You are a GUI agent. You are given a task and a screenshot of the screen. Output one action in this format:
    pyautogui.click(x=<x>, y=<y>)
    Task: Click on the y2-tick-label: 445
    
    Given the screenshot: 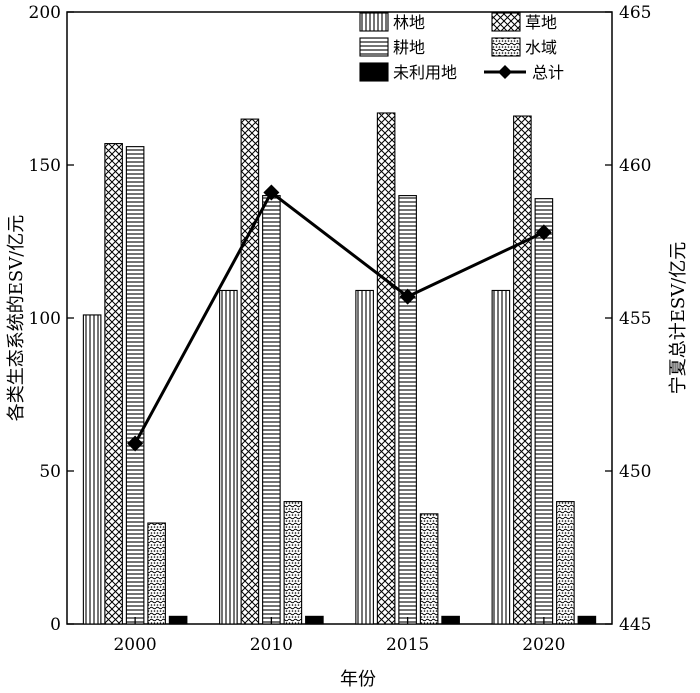 What is the action you would take?
    pyautogui.click(x=635, y=625)
    